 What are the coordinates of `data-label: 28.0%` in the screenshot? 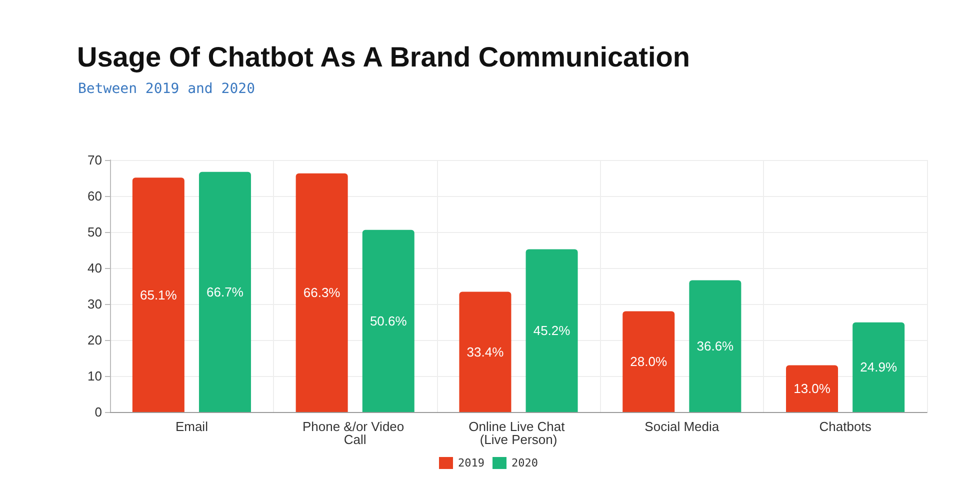 It's located at (649, 362).